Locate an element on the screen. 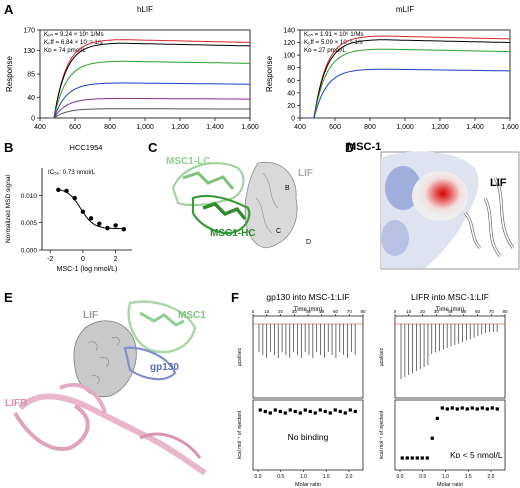  thermogram-frame is located at coordinates (450, 357).